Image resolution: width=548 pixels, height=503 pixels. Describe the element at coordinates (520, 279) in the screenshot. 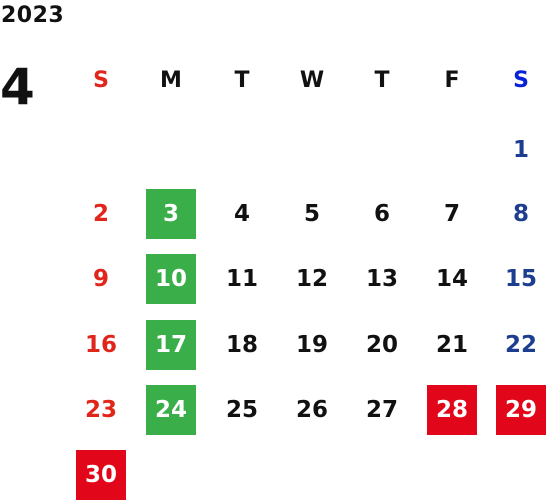

I see `day-cell-15: 15` at that location.